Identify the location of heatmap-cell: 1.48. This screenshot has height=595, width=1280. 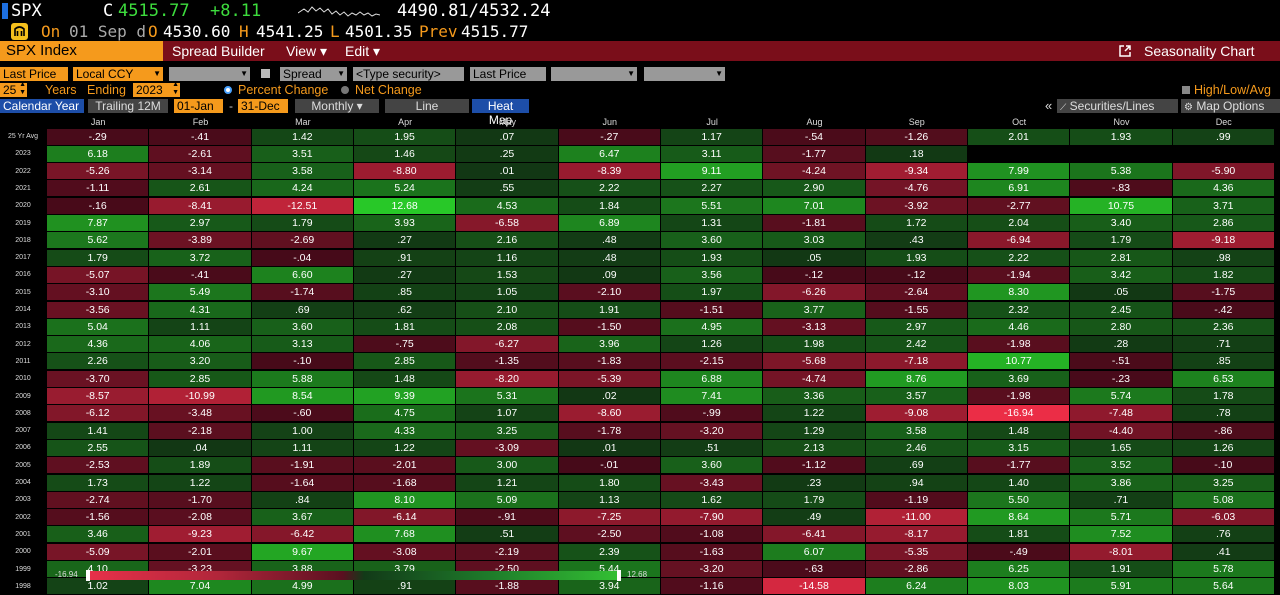
(404, 378).